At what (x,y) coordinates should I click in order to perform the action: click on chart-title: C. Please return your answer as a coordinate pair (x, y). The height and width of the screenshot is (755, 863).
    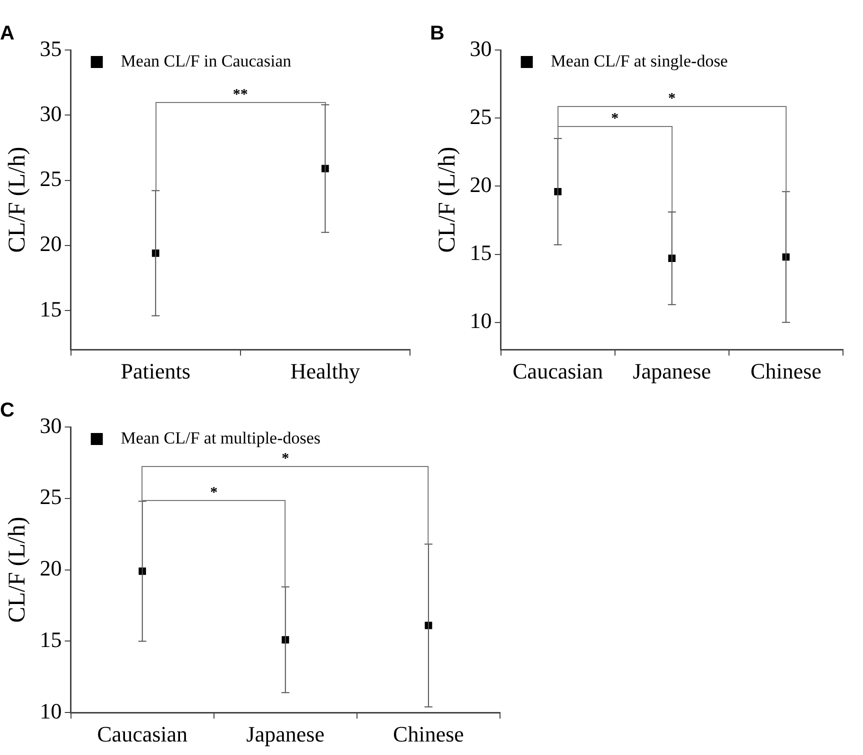
    Looking at the image, I should click on (7, 411).